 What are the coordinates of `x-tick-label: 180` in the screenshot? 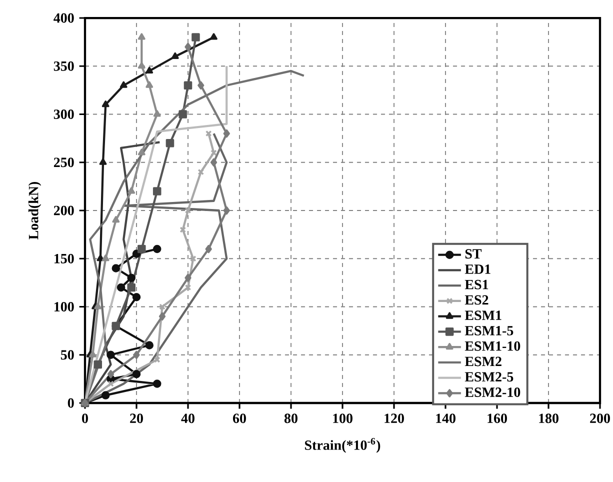 It's located at (548, 419).